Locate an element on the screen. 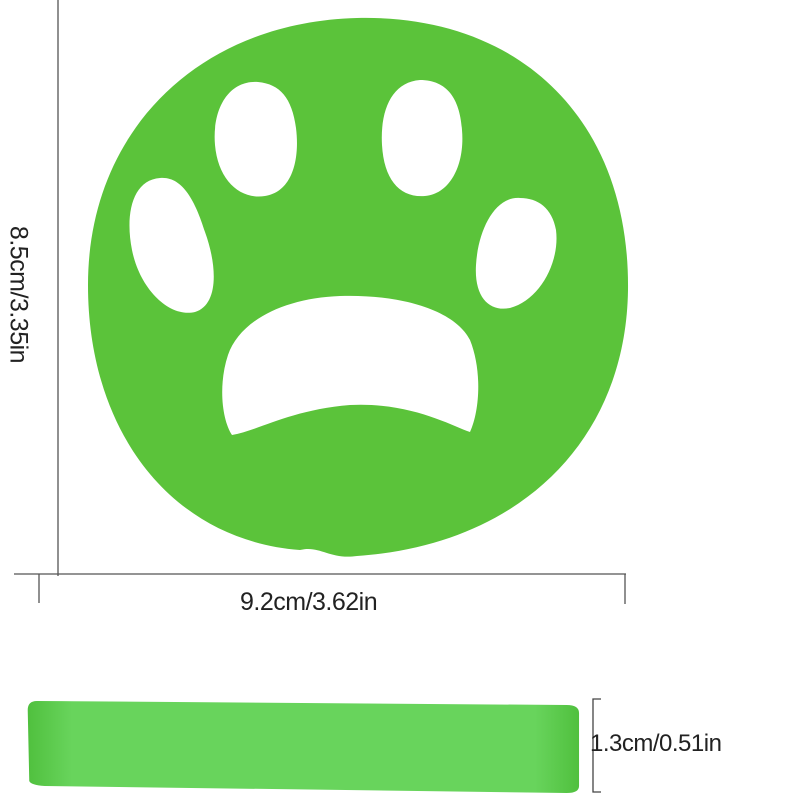 This screenshot has width=800, height=800. height-label: 8.5cm/3.35in is located at coordinates (18, 294).